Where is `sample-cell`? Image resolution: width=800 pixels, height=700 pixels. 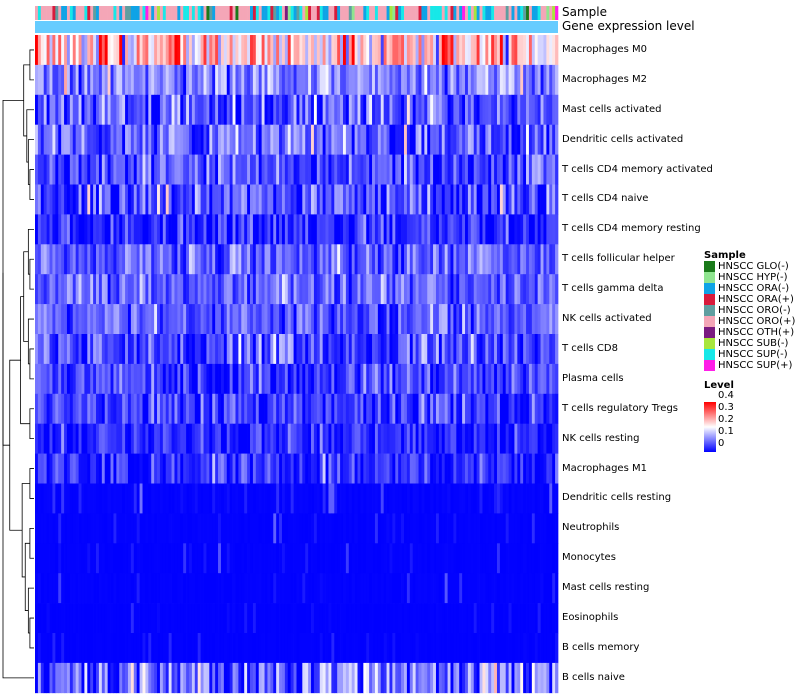
sample-cell is located at coordinates (208, 13).